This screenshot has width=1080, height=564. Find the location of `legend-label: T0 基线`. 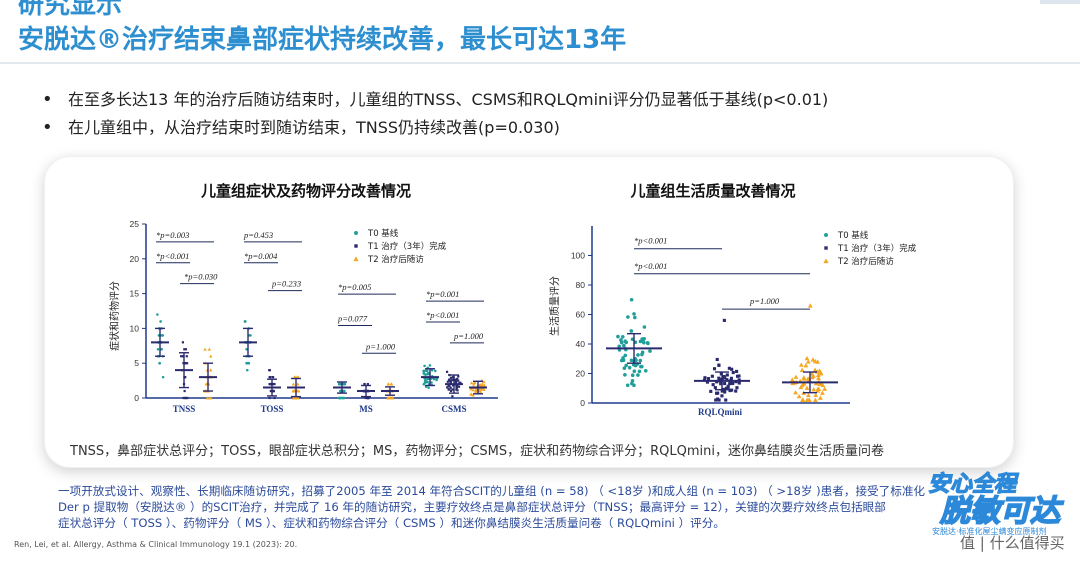

legend-label: T0 基线 is located at coordinates (383, 233).